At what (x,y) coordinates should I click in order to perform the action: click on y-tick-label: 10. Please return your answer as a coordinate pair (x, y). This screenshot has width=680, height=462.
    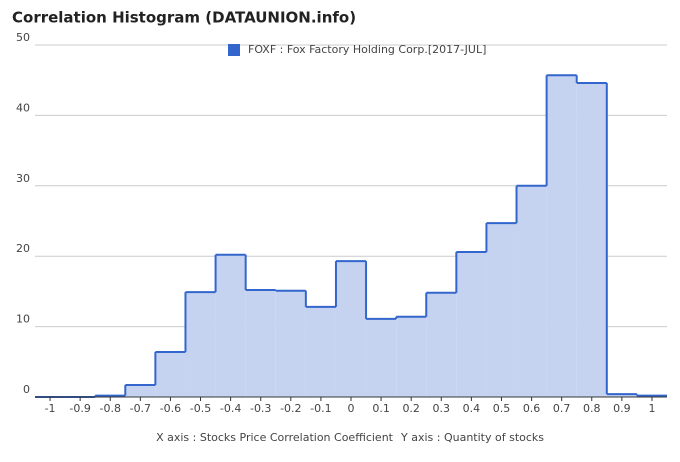
    Looking at the image, I should click on (23, 319).